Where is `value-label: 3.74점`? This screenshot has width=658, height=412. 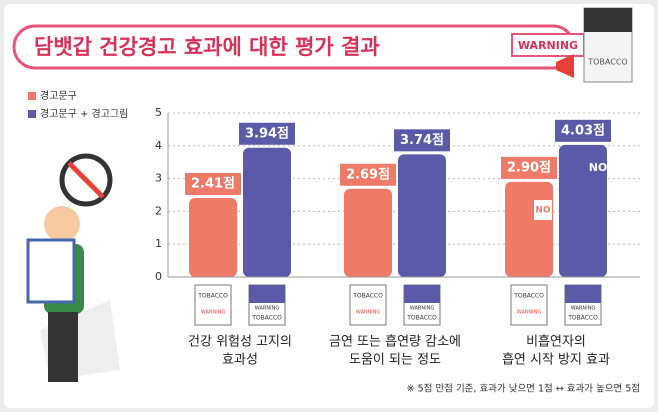 value-label: 3.74점 is located at coordinates (422, 140).